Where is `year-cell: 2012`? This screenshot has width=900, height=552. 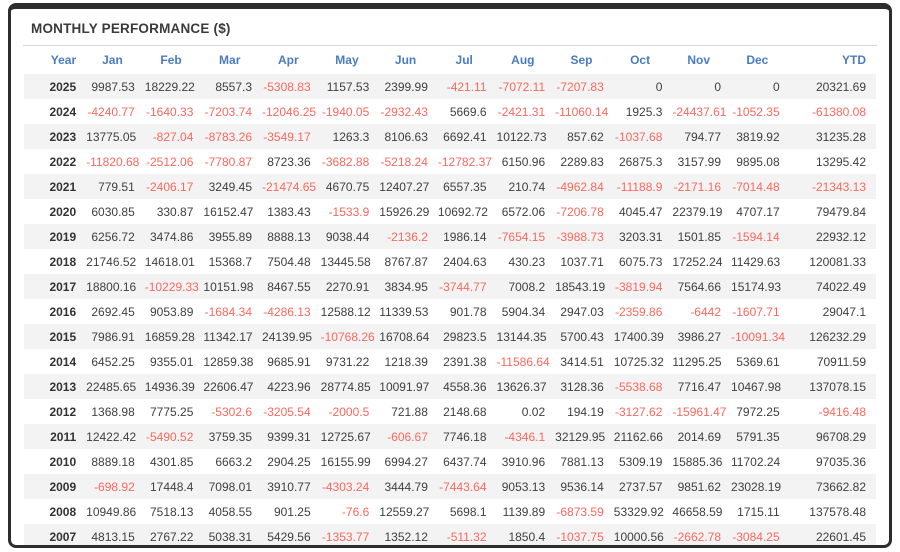 year-cell: 2012 is located at coordinates (63, 411).